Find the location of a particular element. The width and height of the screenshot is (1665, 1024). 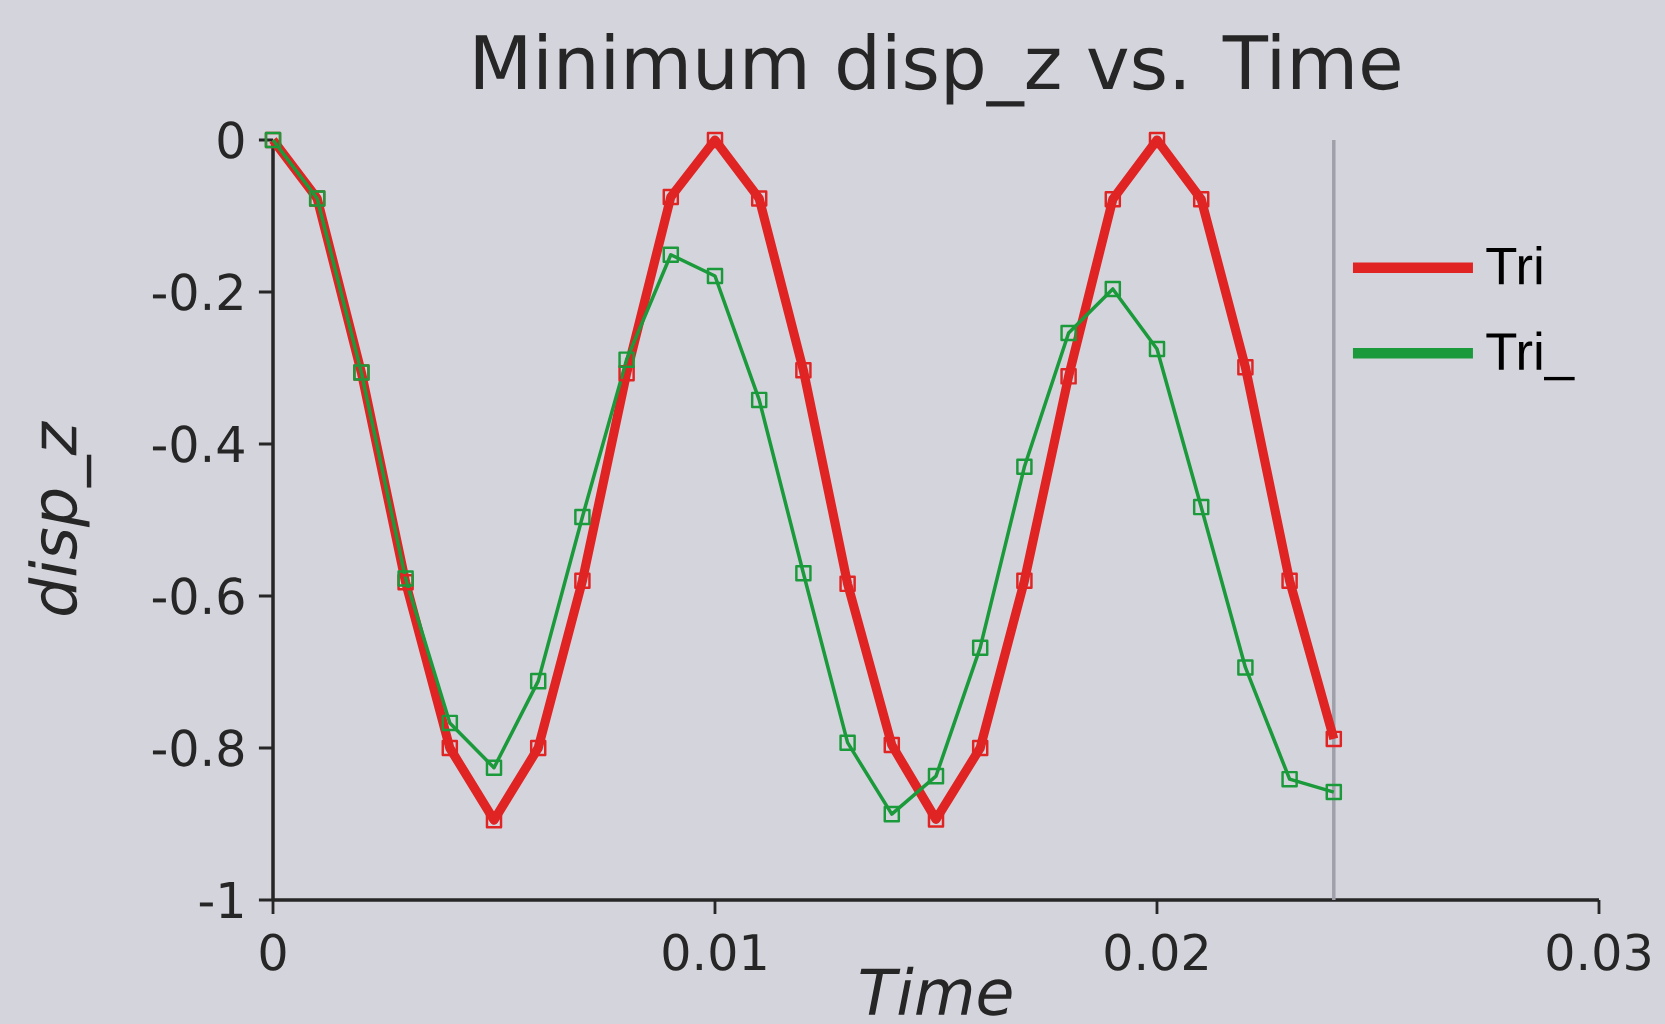

y-tick-label: -0.6 is located at coordinates (198, 596).